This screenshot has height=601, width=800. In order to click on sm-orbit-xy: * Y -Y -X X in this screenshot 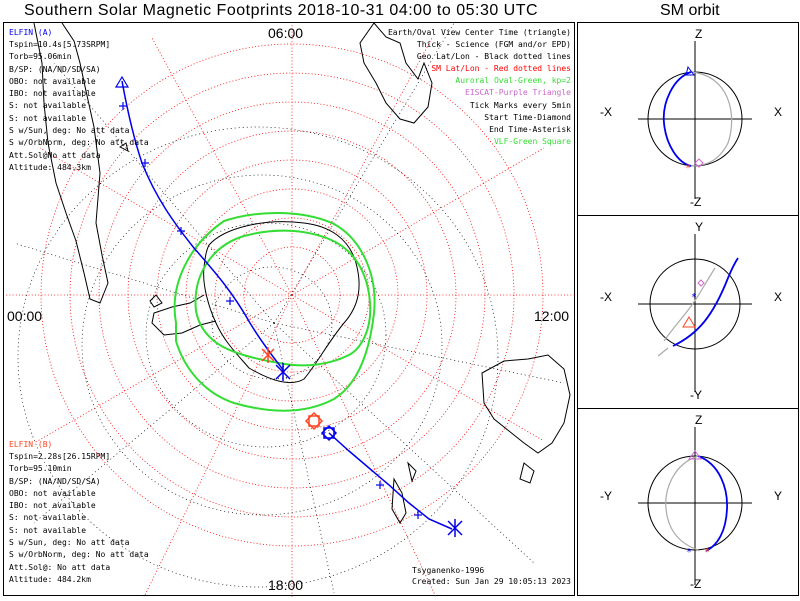, I will do `click(688, 312)`.